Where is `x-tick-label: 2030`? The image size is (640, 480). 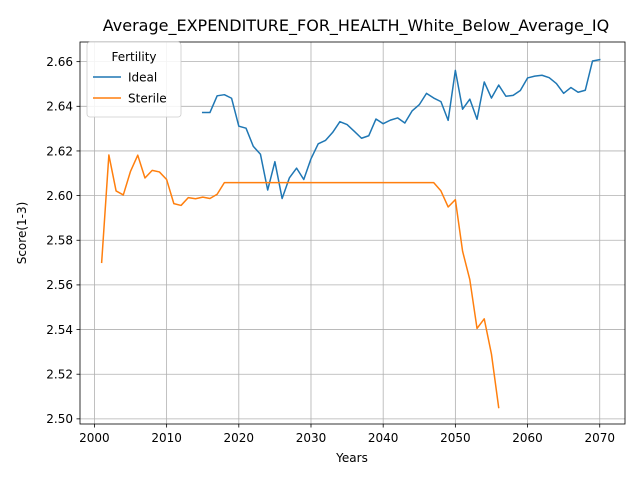 x-tick-label: 2030 is located at coordinates (311, 438).